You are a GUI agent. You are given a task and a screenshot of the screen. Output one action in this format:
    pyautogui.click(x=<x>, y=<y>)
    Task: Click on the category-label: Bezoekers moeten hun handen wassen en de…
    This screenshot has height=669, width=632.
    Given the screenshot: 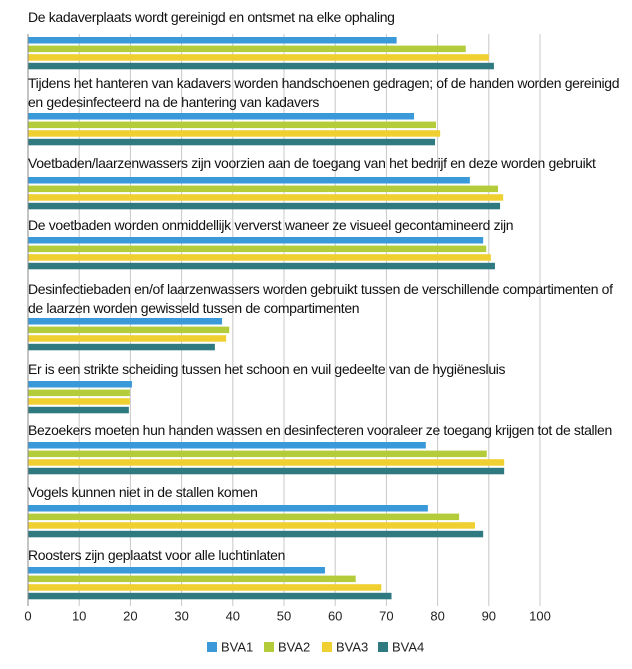 What is the action you would take?
    pyautogui.click(x=320, y=430)
    